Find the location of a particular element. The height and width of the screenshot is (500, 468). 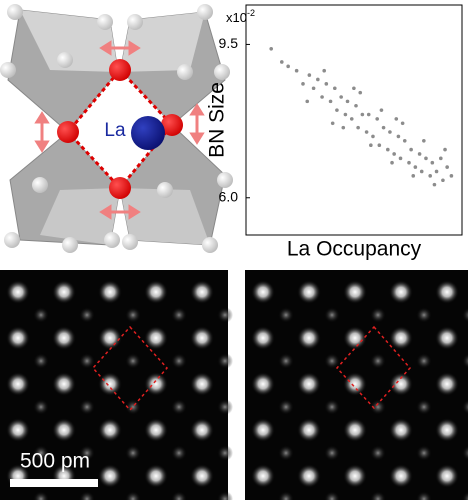

arrows is located at coordinates (119, 130).